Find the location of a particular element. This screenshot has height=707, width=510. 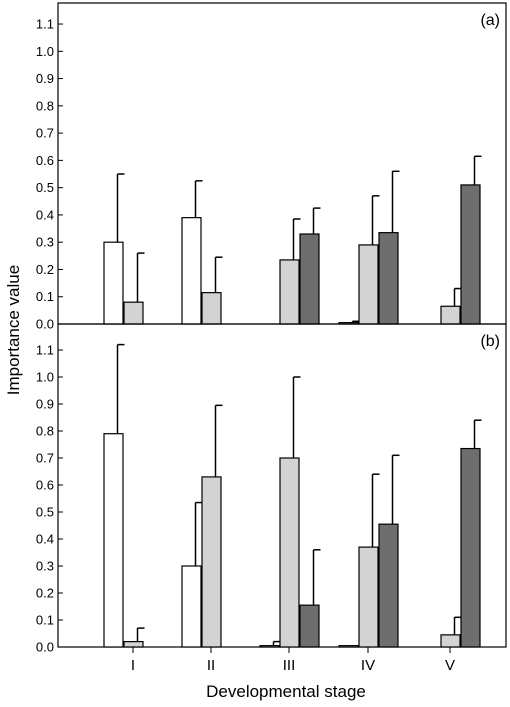

x-tick-label: III is located at coordinates (289, 665).